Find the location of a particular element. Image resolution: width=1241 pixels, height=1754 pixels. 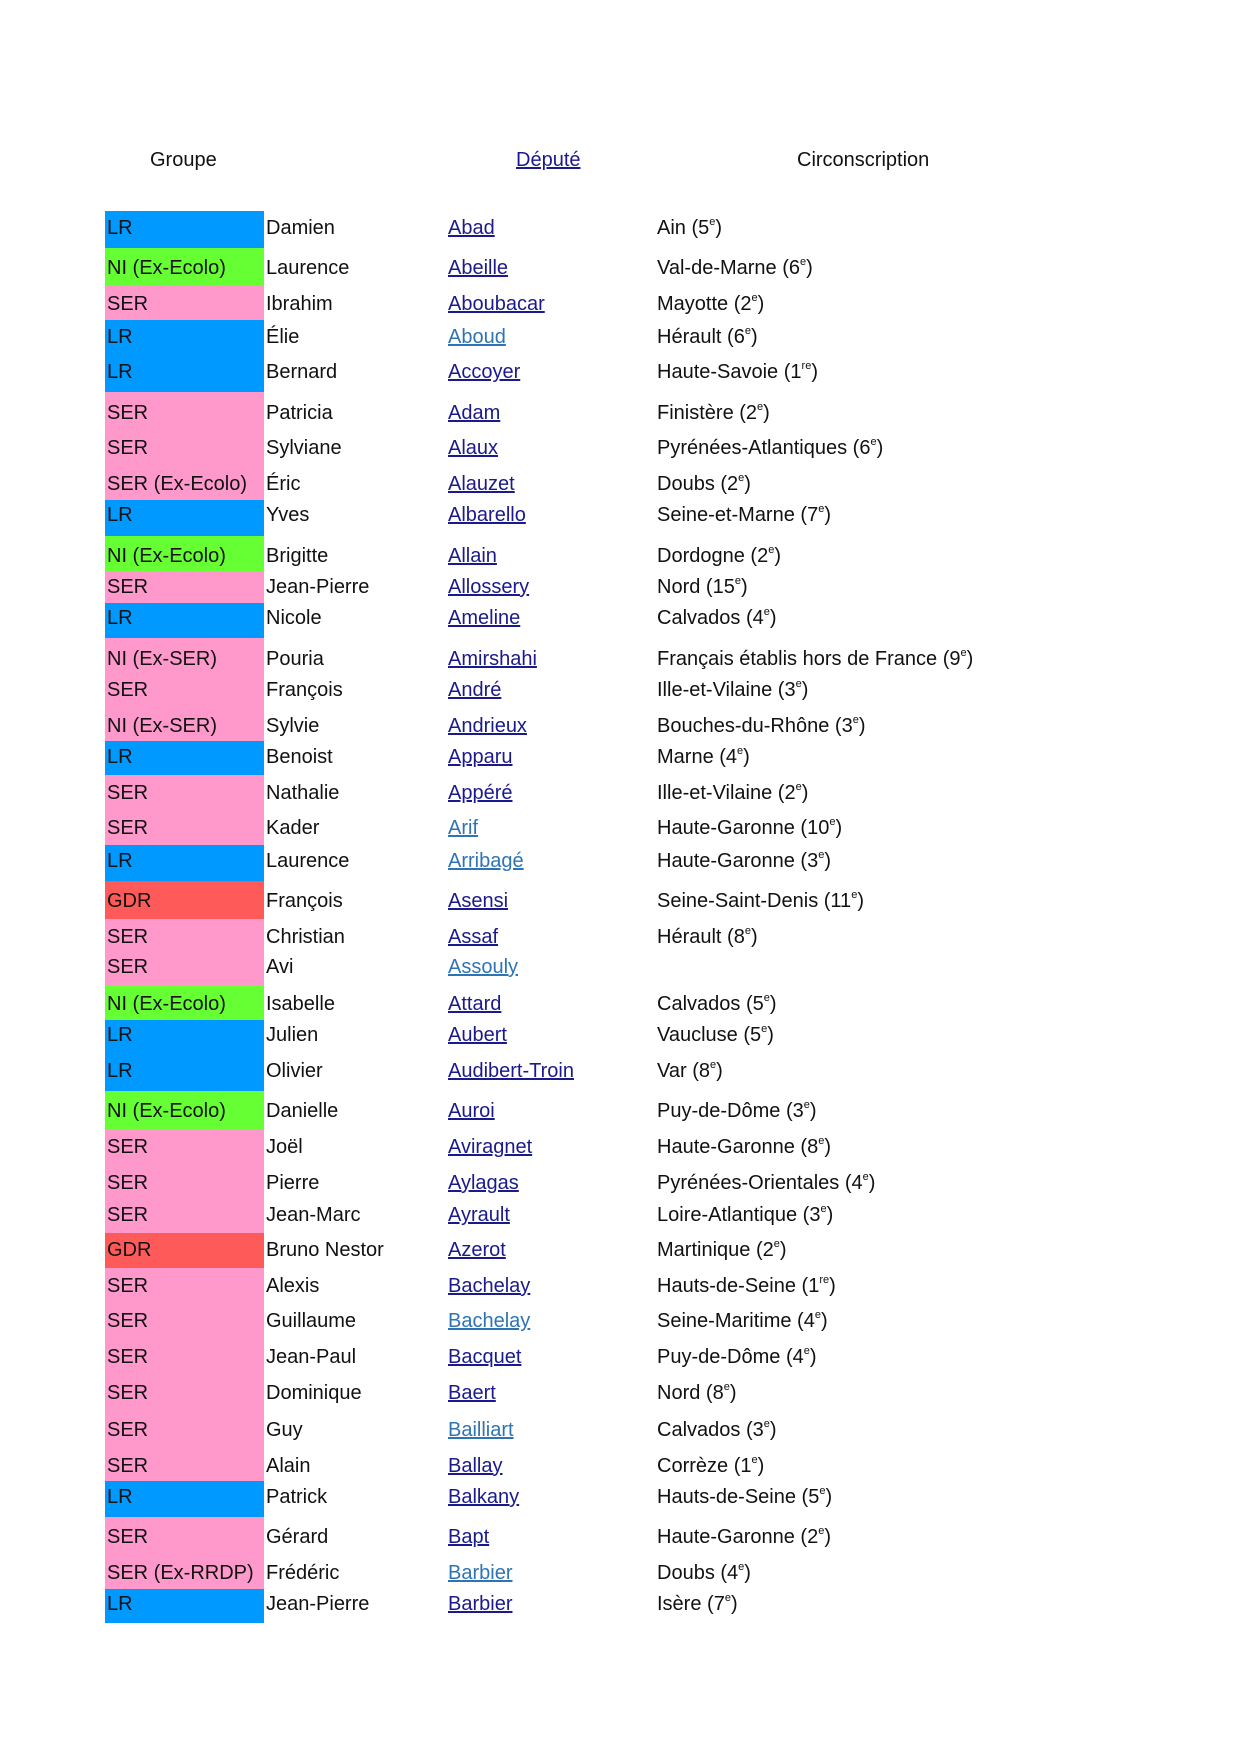

deputy-link: Ballay is located at coordinates (475, 1465).